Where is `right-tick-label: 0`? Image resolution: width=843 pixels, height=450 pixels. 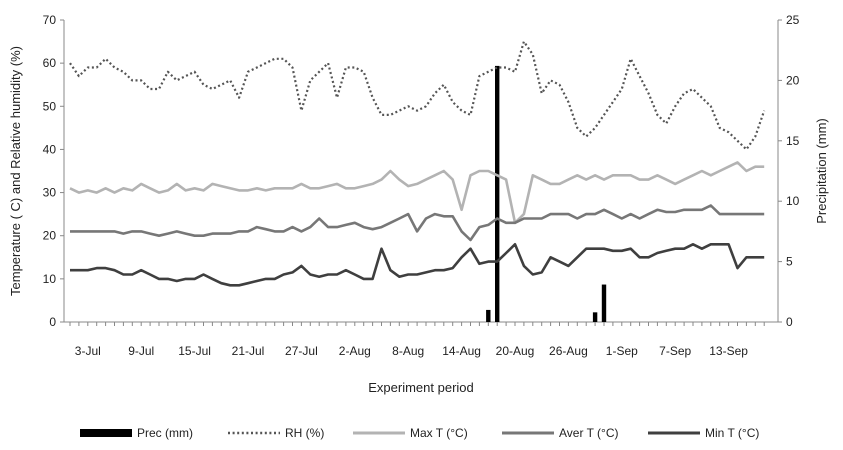
right-tick-label: 0 is located at coordinates (789, 322).